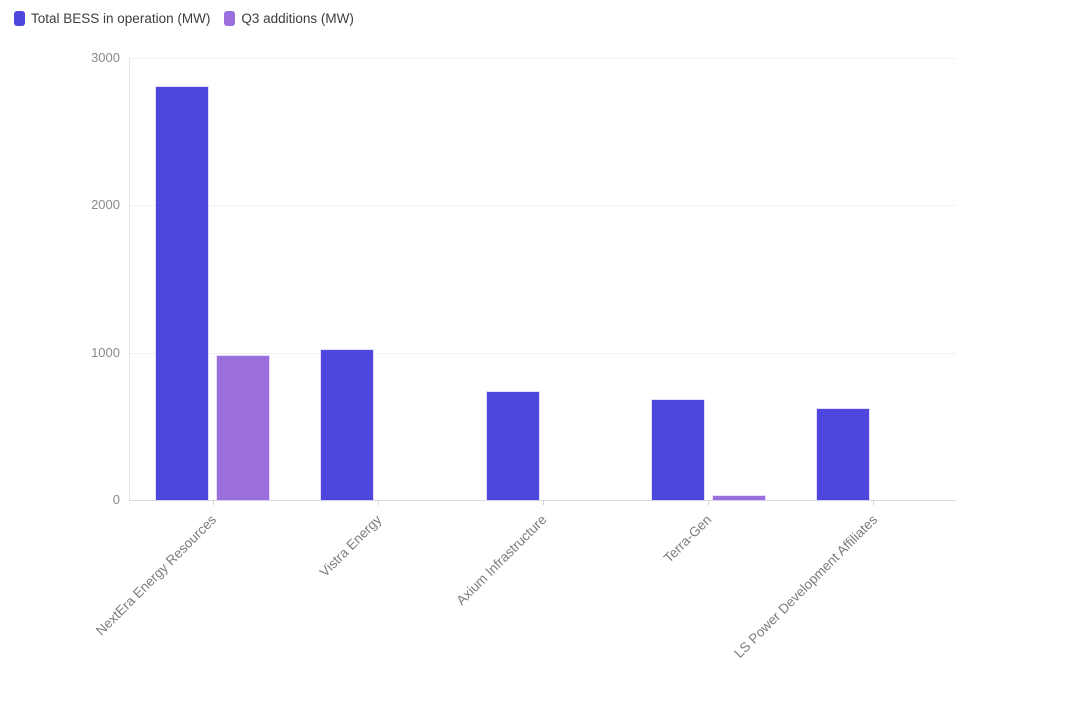 Image resolution: width=1080 pixels, height=702 pixels. I want to click on x-axis-line, so click(542, 500).